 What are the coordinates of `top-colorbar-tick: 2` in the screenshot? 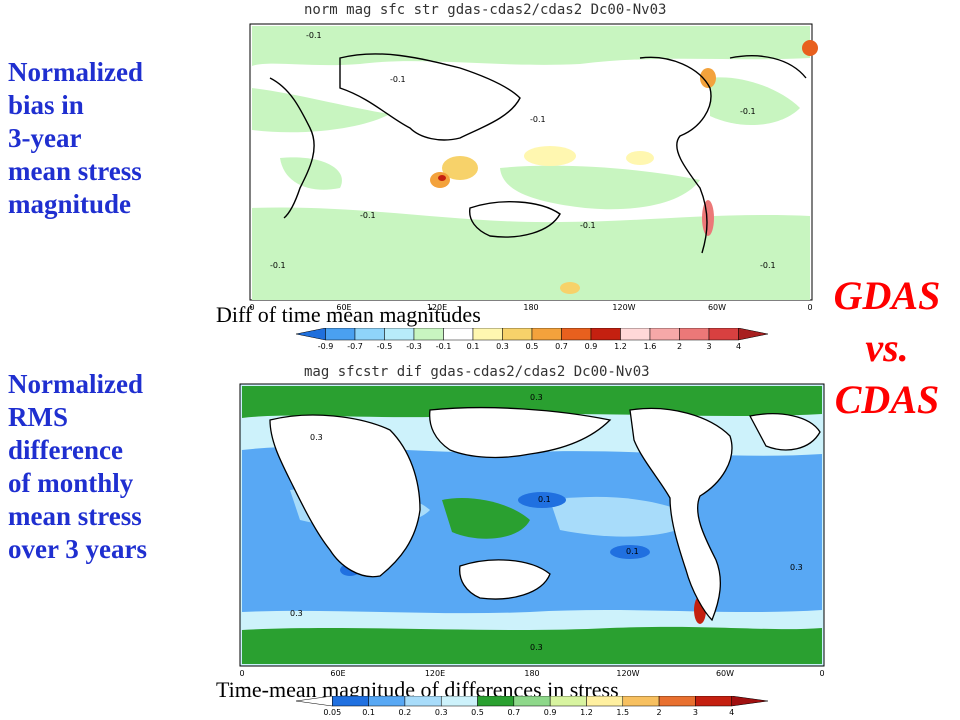 It's located at (679, 346).